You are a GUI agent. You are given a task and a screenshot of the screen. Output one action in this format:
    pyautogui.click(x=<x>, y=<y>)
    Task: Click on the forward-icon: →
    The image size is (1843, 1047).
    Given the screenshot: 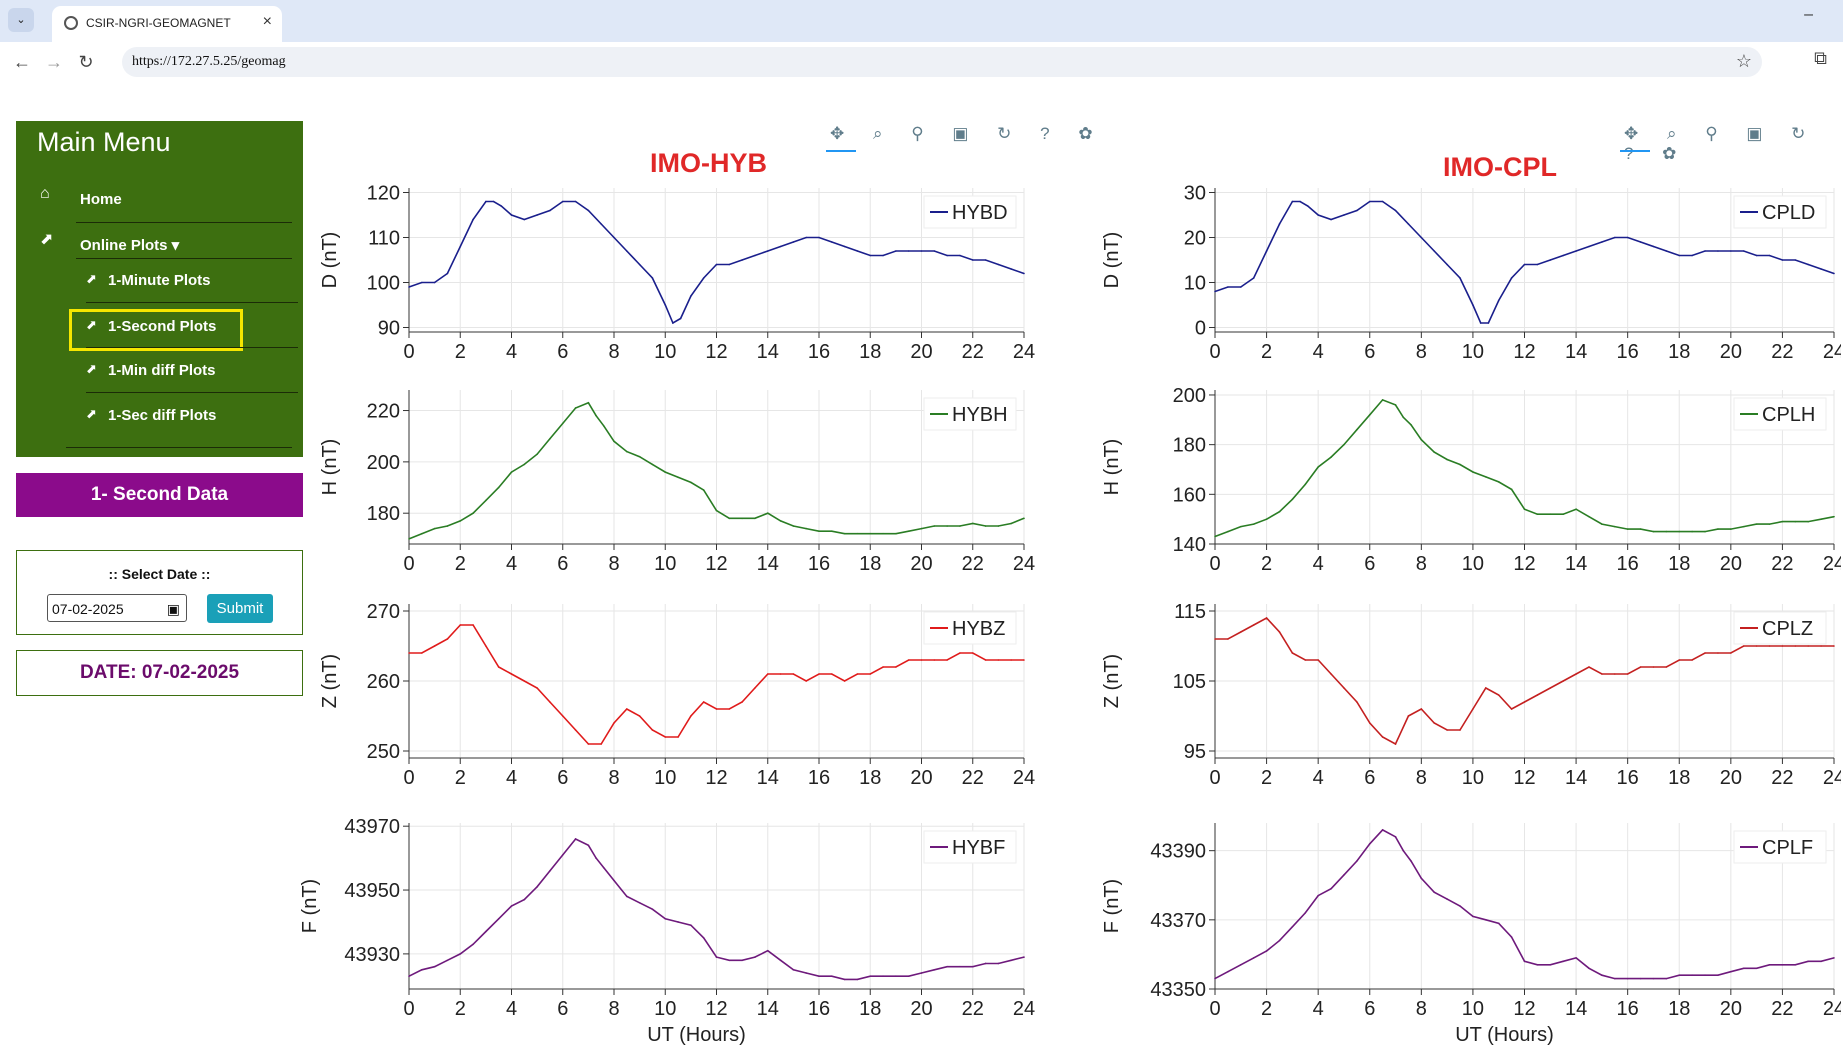 What is the action you would take?
    pyautogui.click(x=54, y=62)
    